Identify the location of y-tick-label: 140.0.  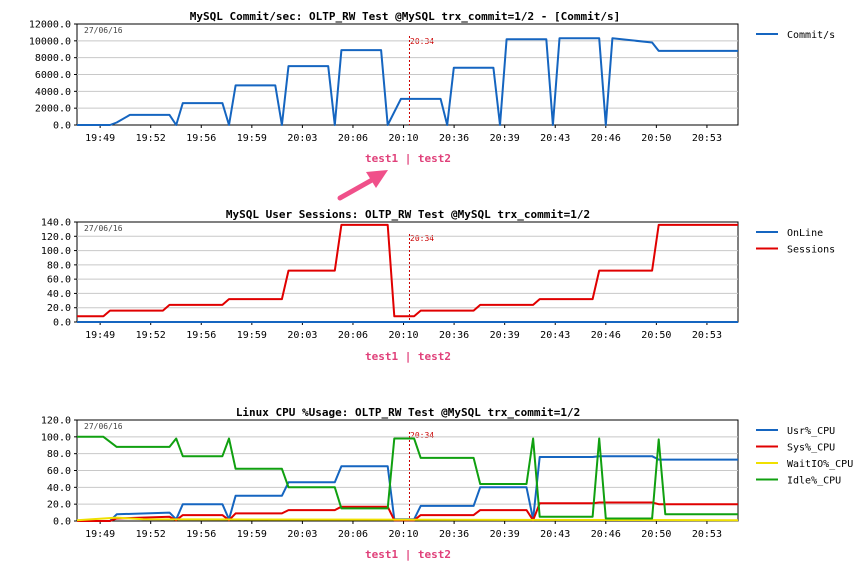
(56, 223).